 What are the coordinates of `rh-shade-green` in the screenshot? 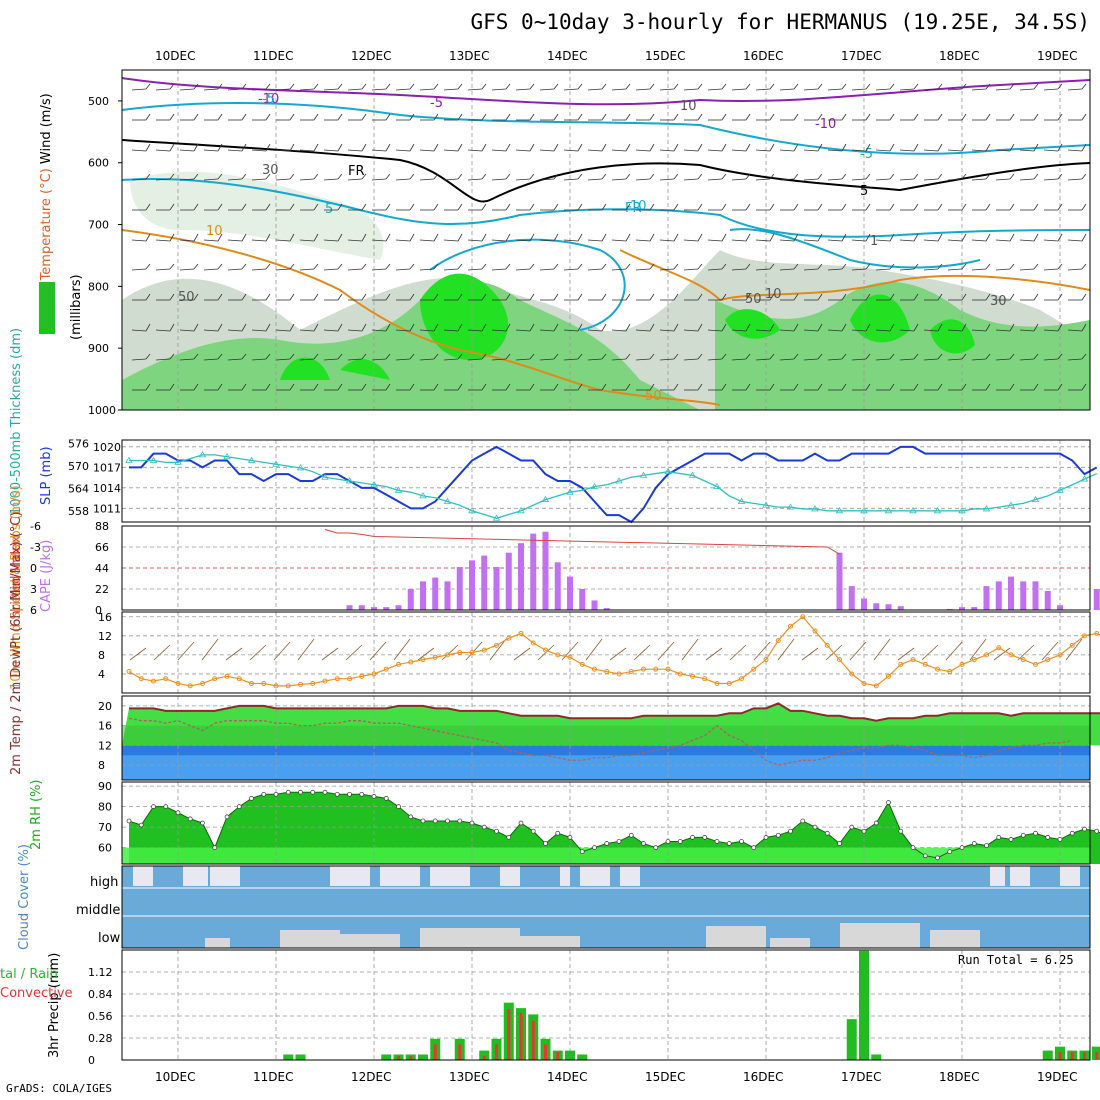 It's located at (902, 345).